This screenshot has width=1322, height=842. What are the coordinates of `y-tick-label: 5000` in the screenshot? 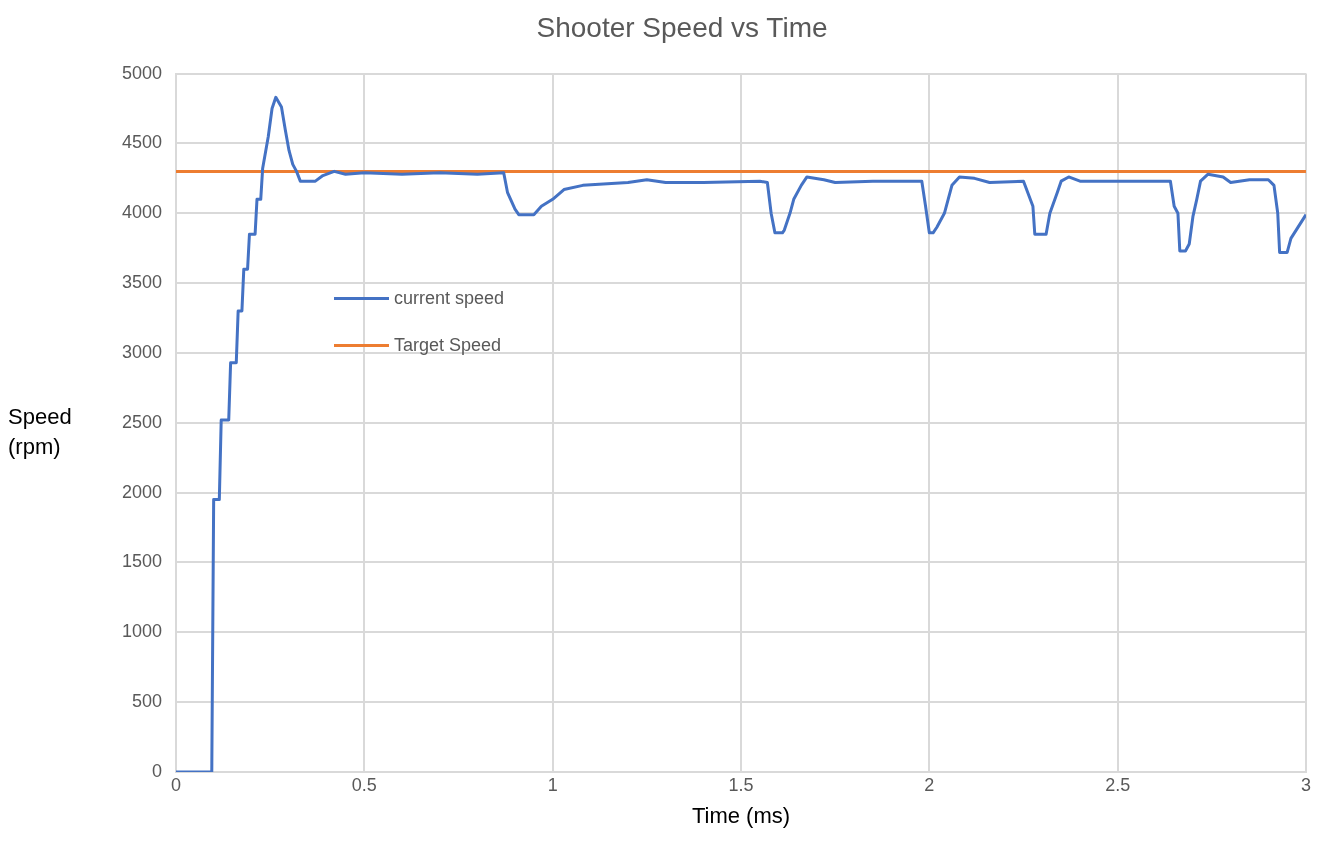 It's located at (141, 72).